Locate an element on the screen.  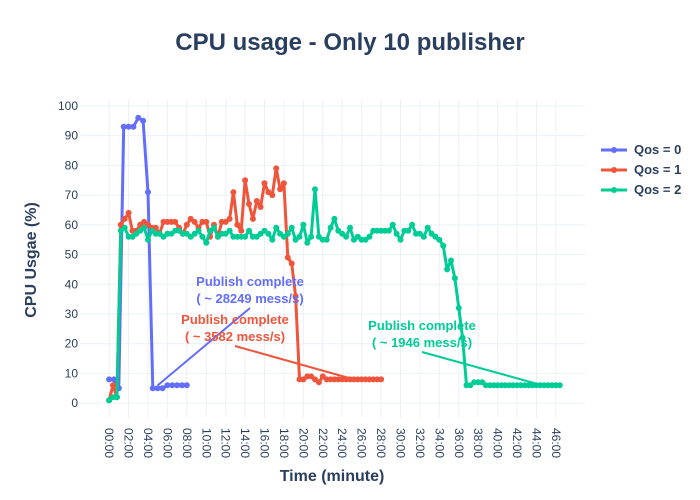
chart-title: CPU usage - Only 10 publisher is located at coordinates (349, 42).